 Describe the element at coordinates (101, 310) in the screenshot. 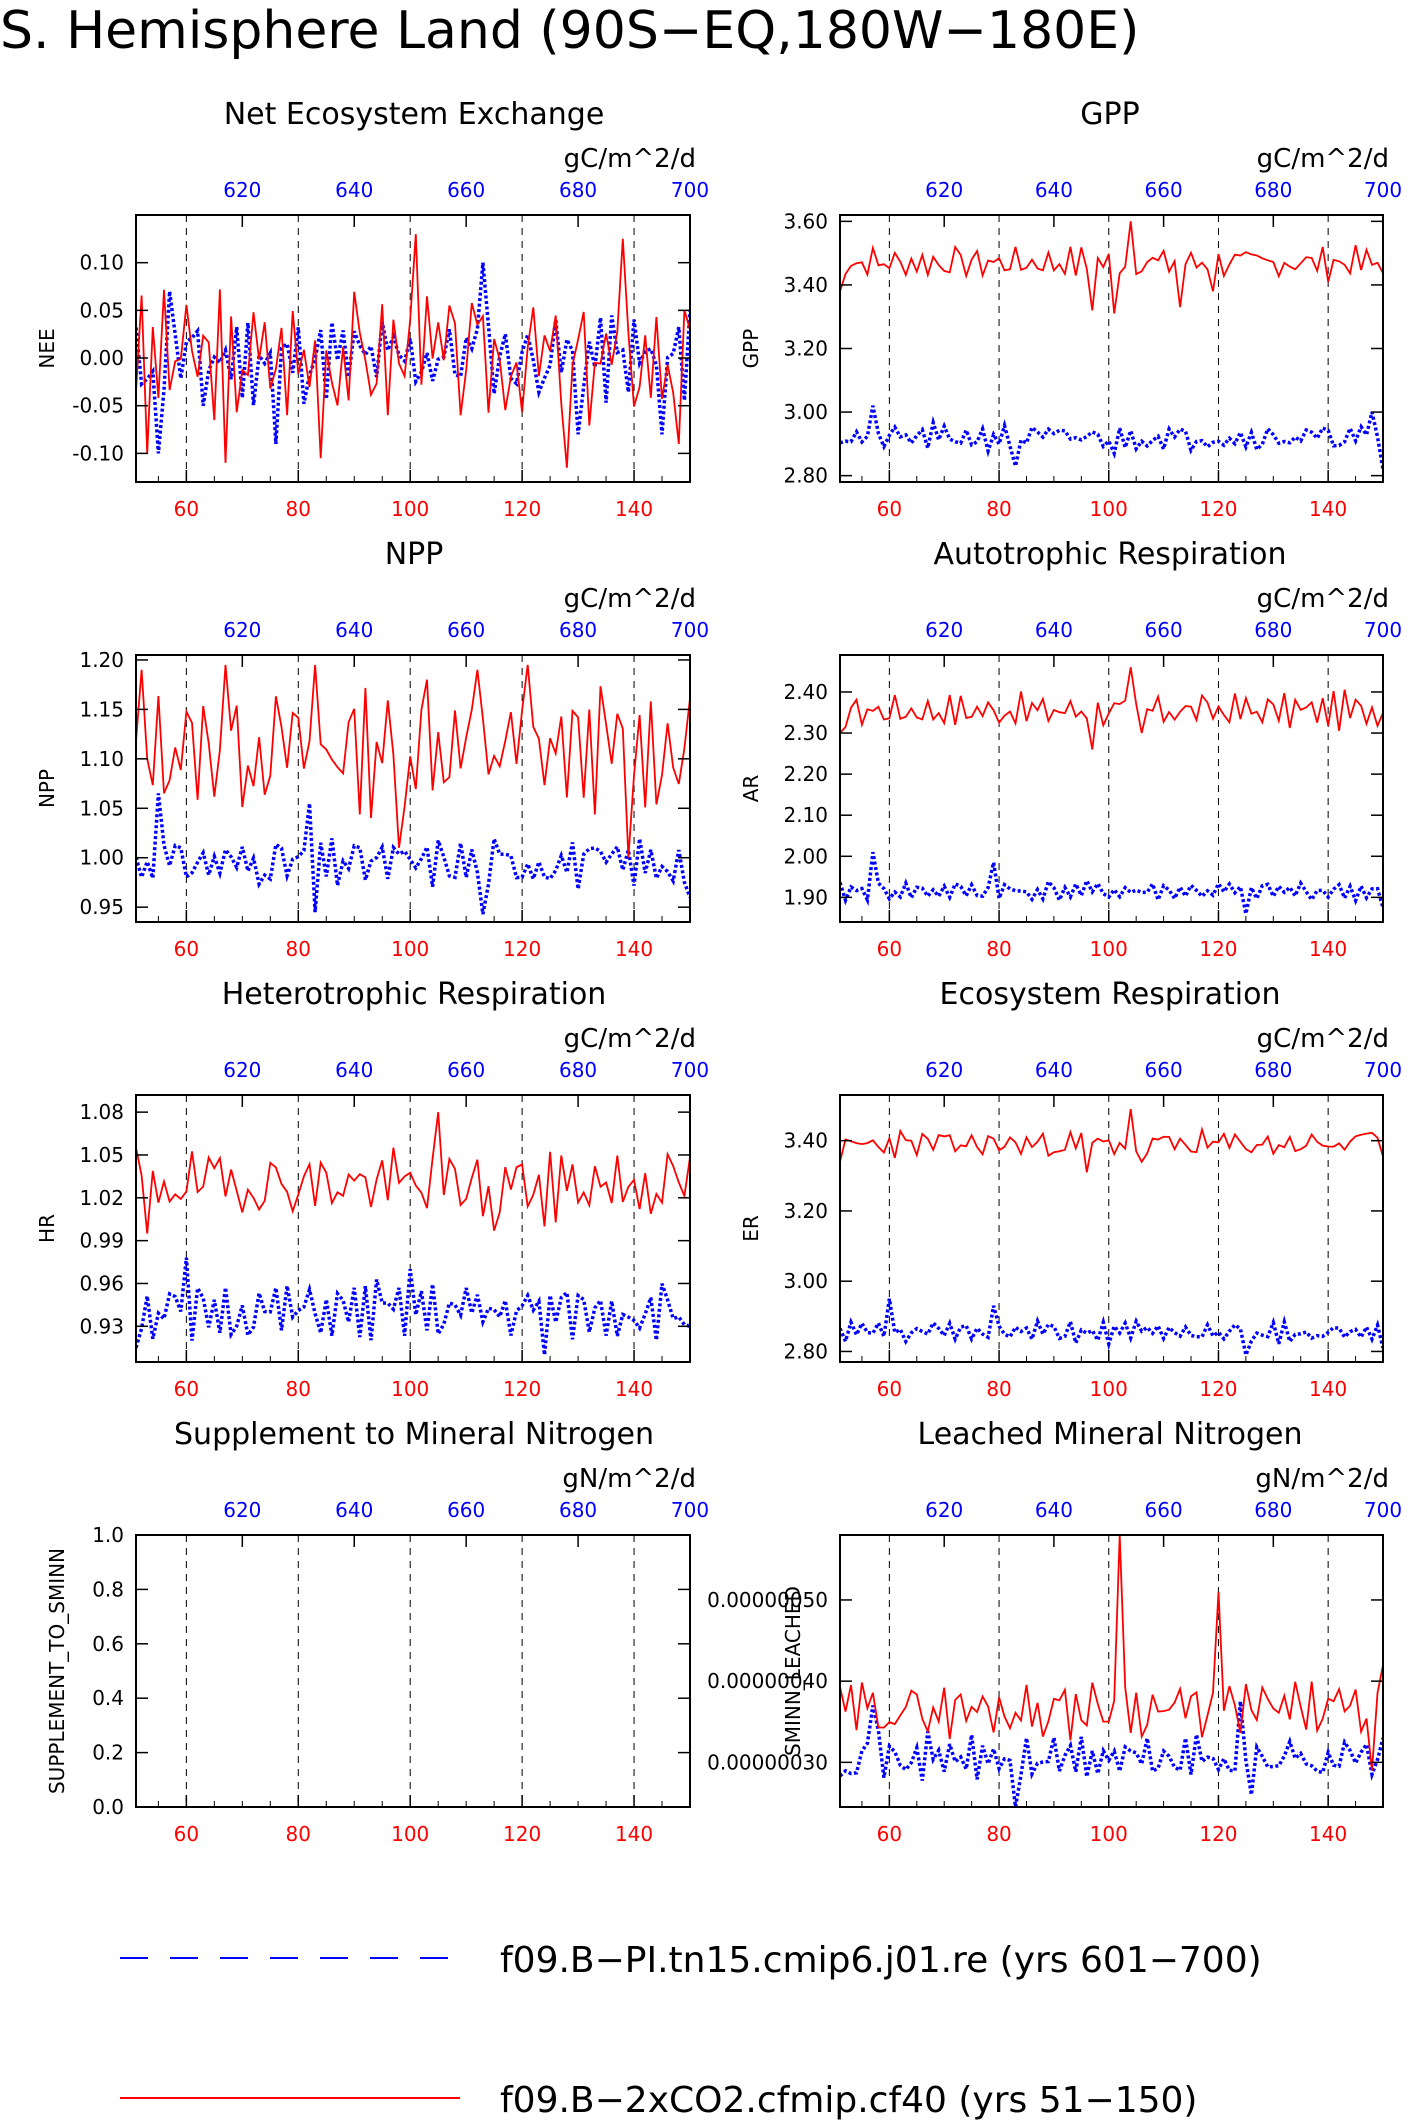

I see `y-tick-label: 0.05` at that location.